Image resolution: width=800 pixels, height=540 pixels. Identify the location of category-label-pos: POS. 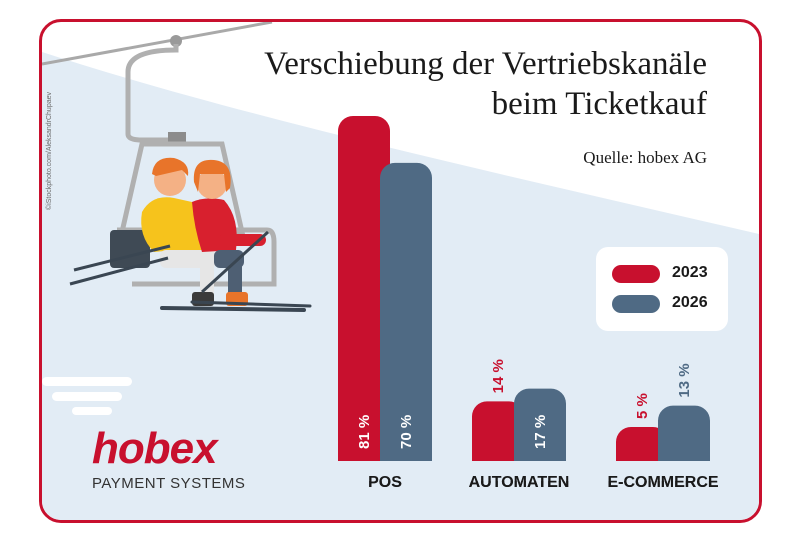
(385, 482).